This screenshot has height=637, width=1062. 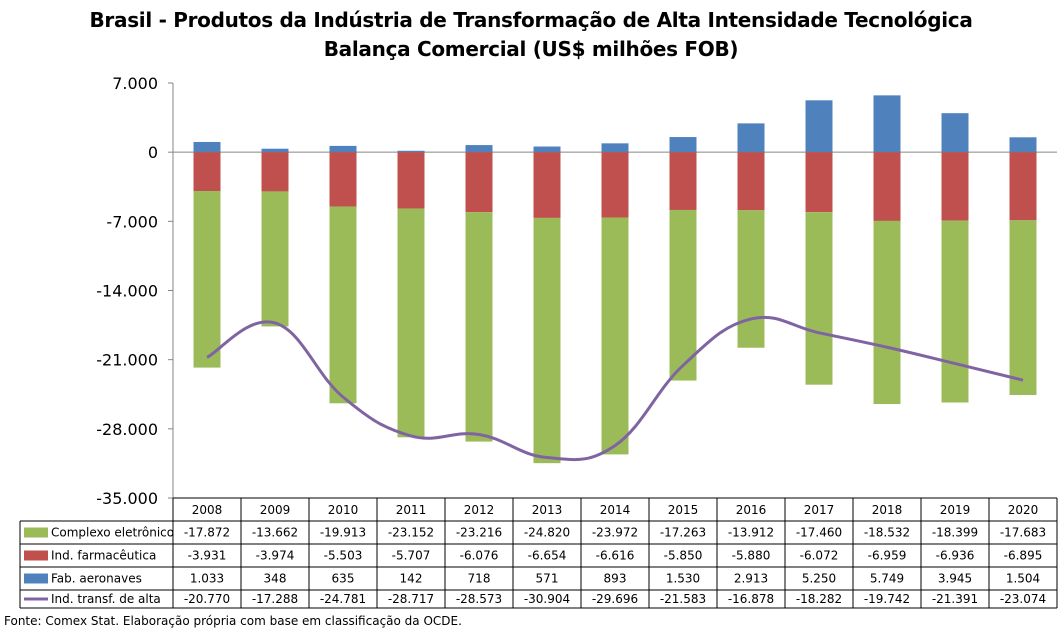 I want to click on row-ind-transf-alta-value: -24.781, so click(x=343, y=599).